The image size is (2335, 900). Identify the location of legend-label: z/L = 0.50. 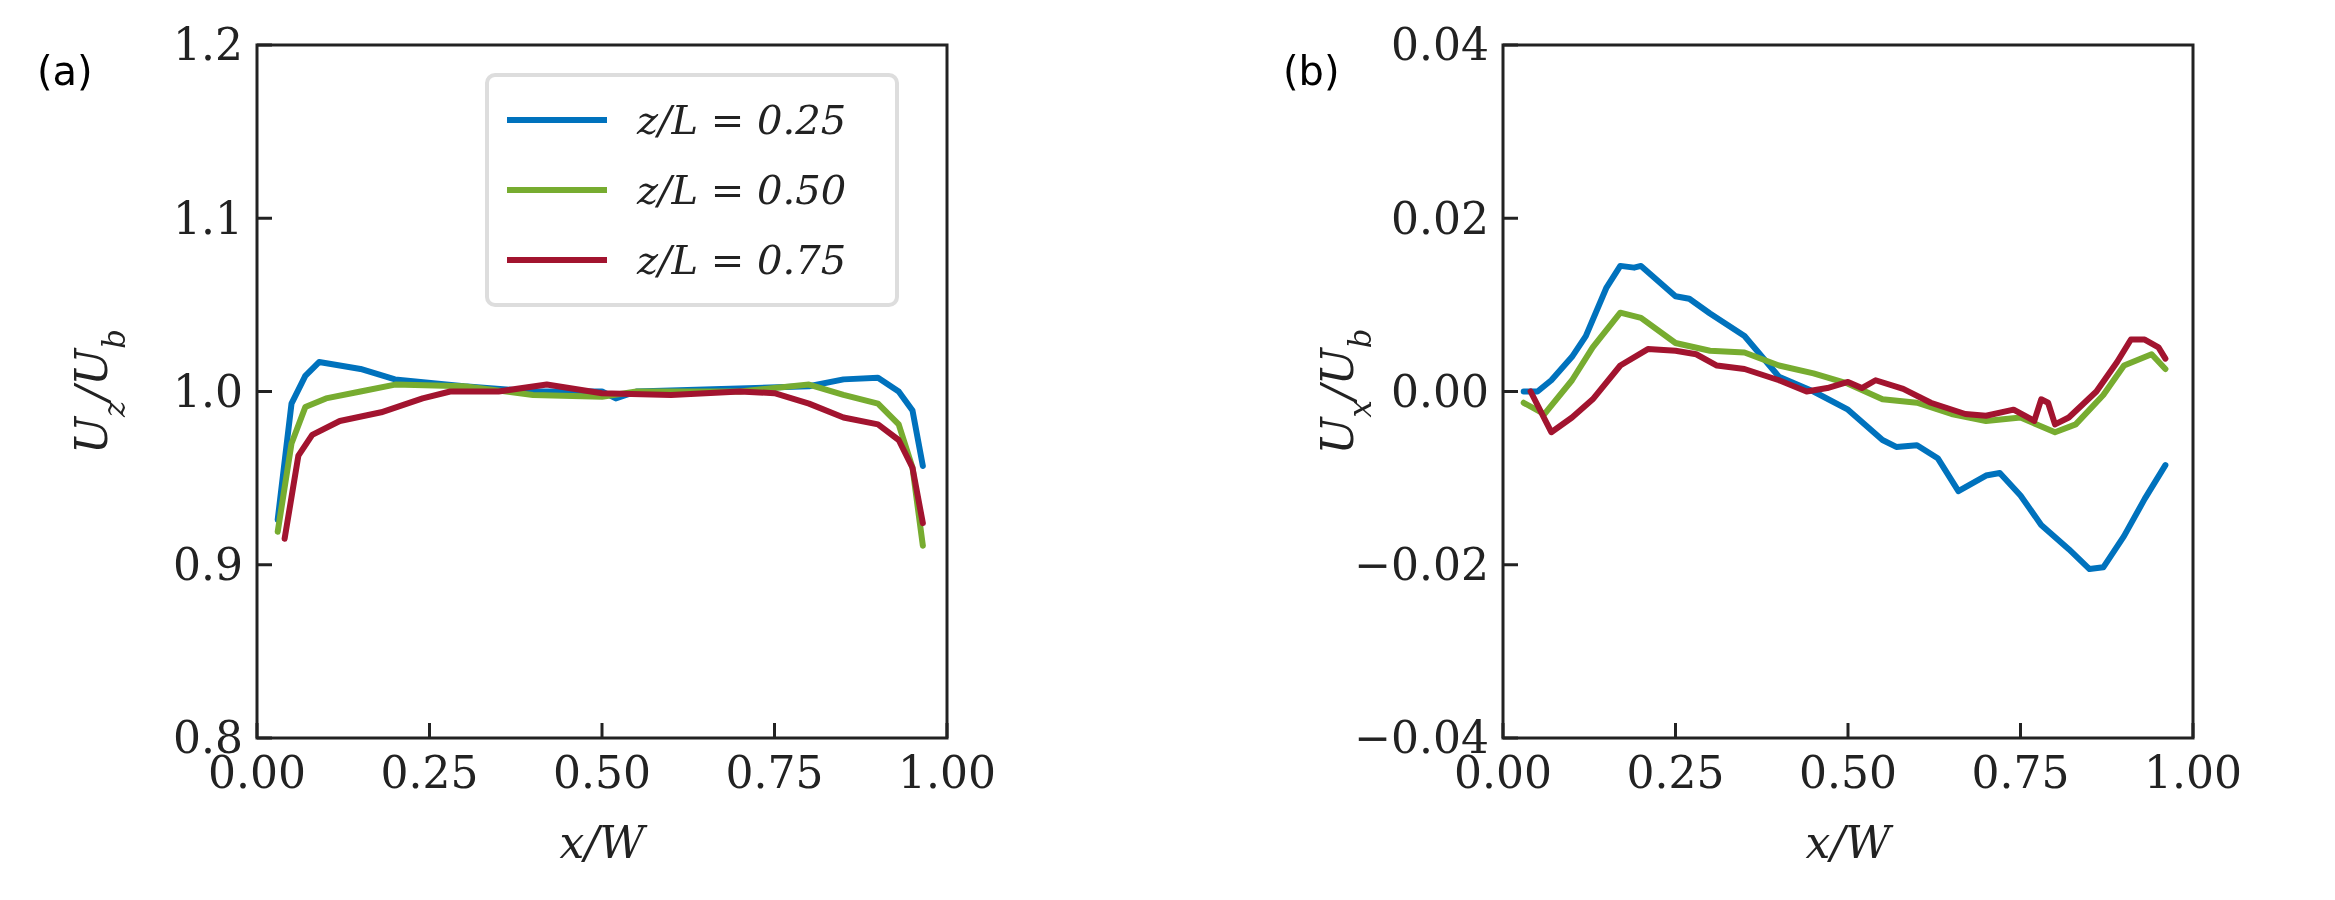
(741, 190).